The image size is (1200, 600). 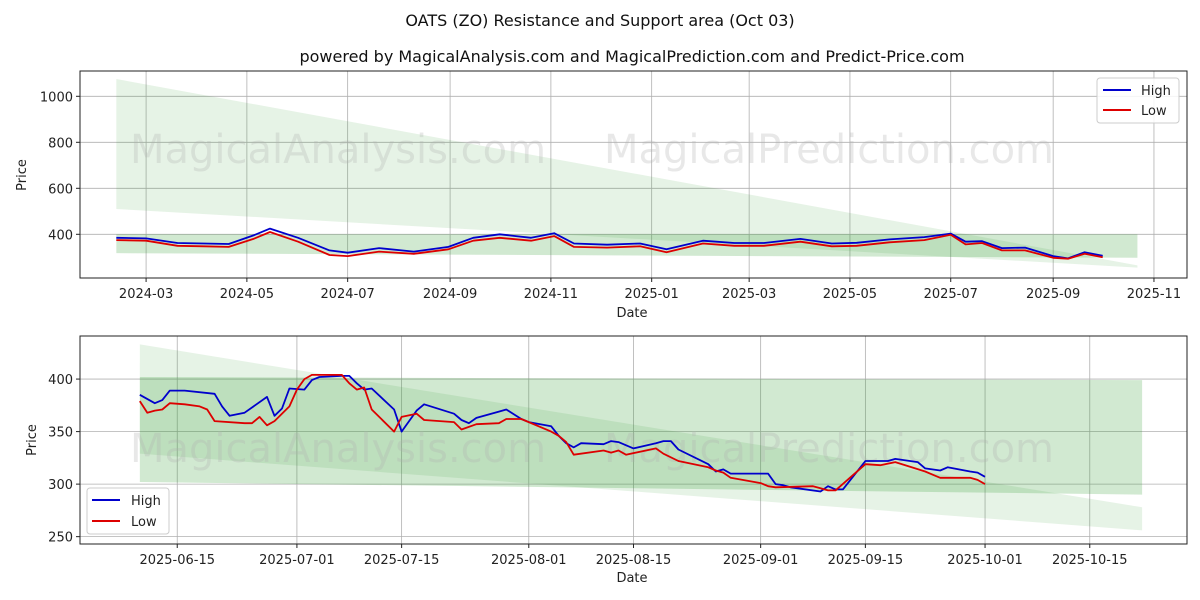 What do you see at coordinates (1156, 91) in the screenshot?
I see `top-legend-high-label: High` at bounding box center [1156, 91].